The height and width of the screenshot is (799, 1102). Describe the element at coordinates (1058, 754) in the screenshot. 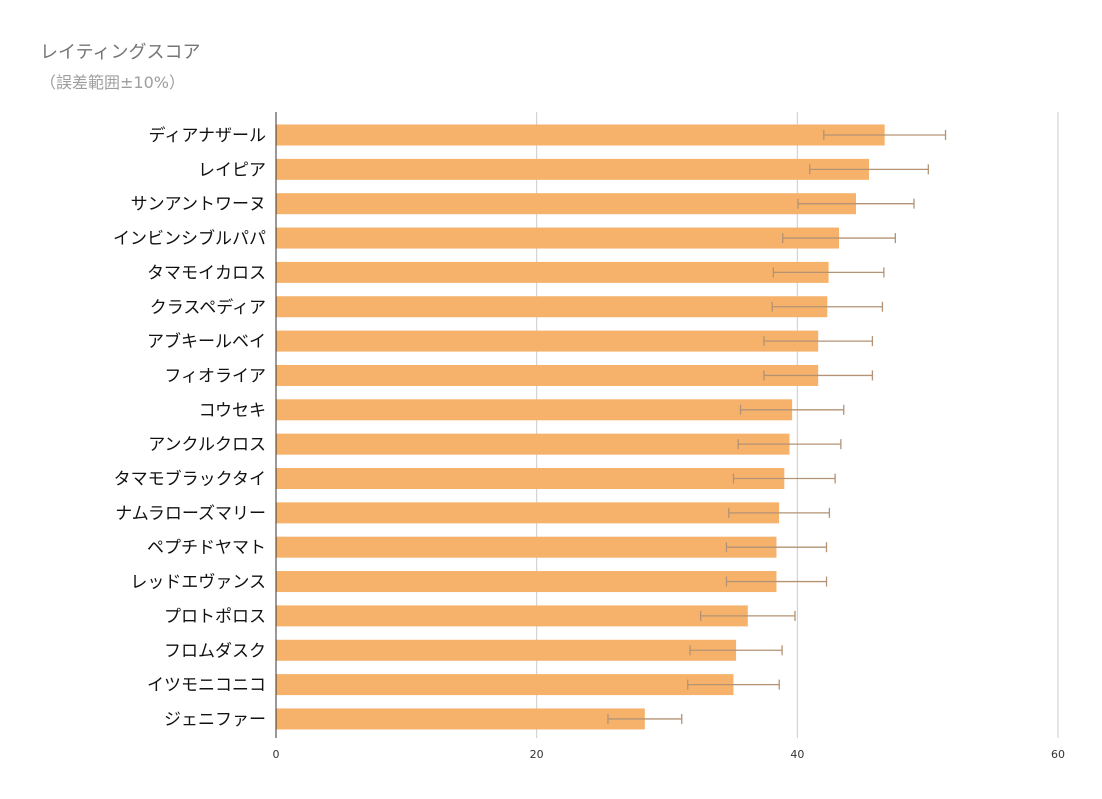

I see `x-tick-label: 60` at that location.